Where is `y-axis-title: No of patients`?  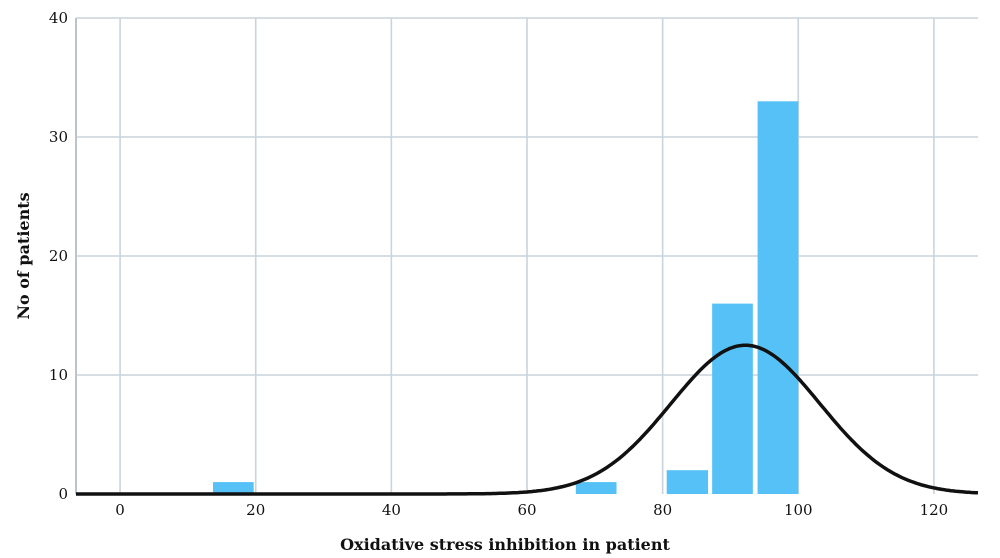
y-axis-title: No of patients is located at coordinates (23, 255).